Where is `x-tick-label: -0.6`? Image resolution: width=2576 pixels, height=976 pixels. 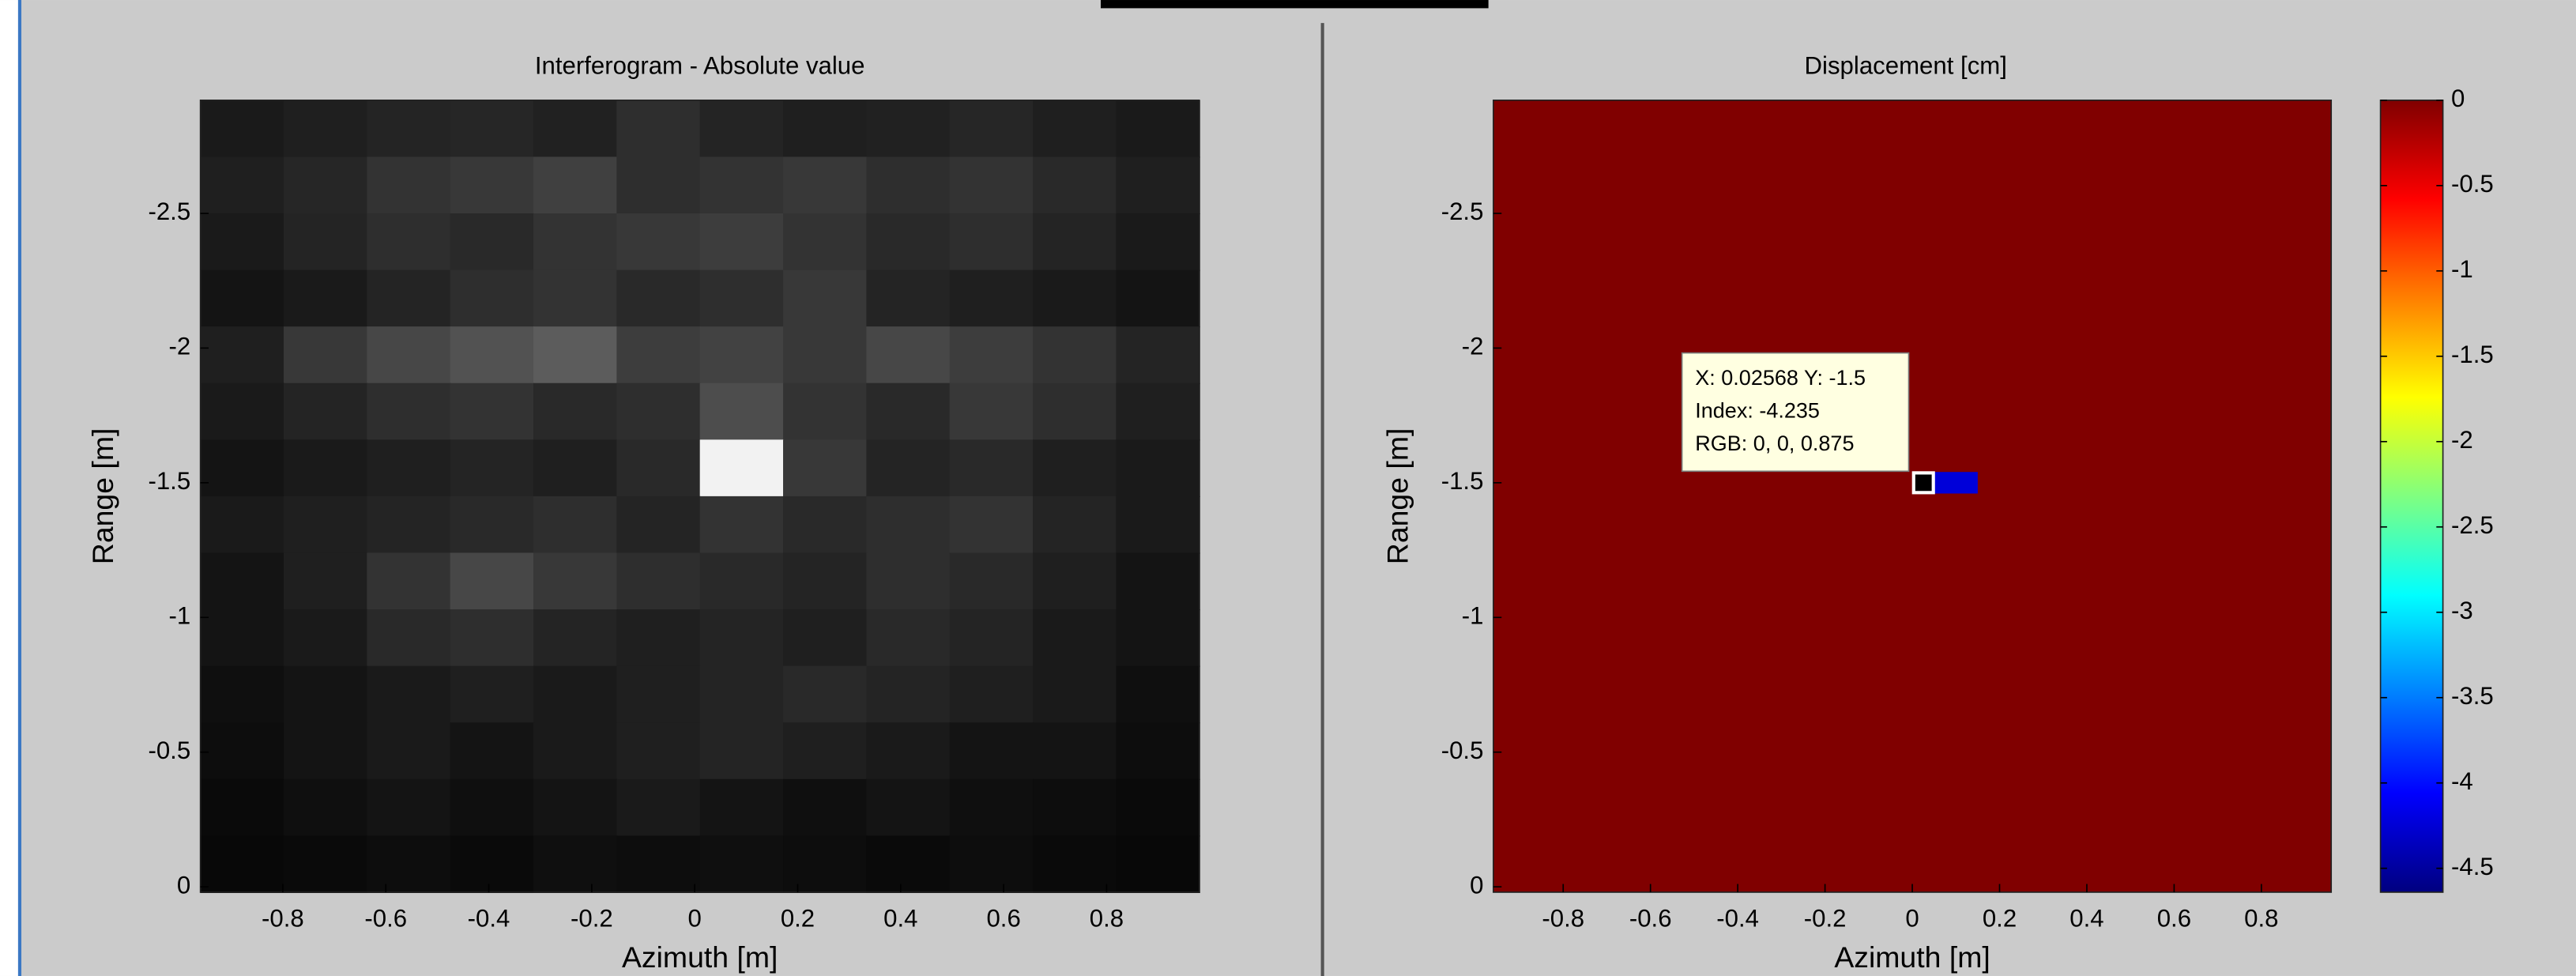 x-tick-label: -0.6 is located at coordinates (1650, 919).